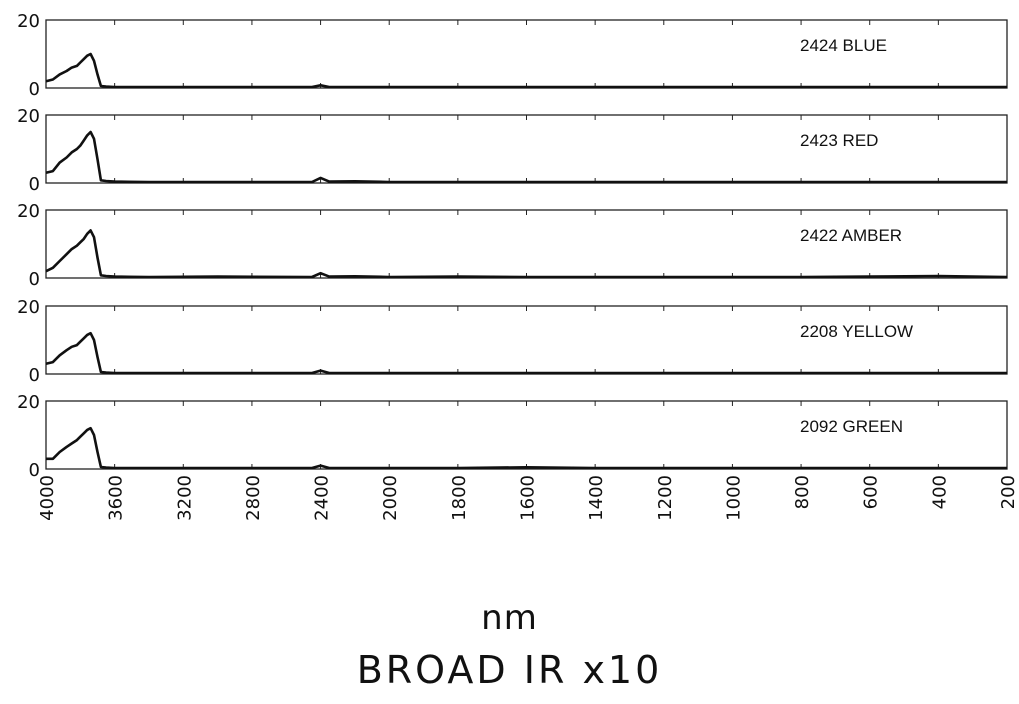  I want to click on x-tick-label: 2800, so click(253, 498).